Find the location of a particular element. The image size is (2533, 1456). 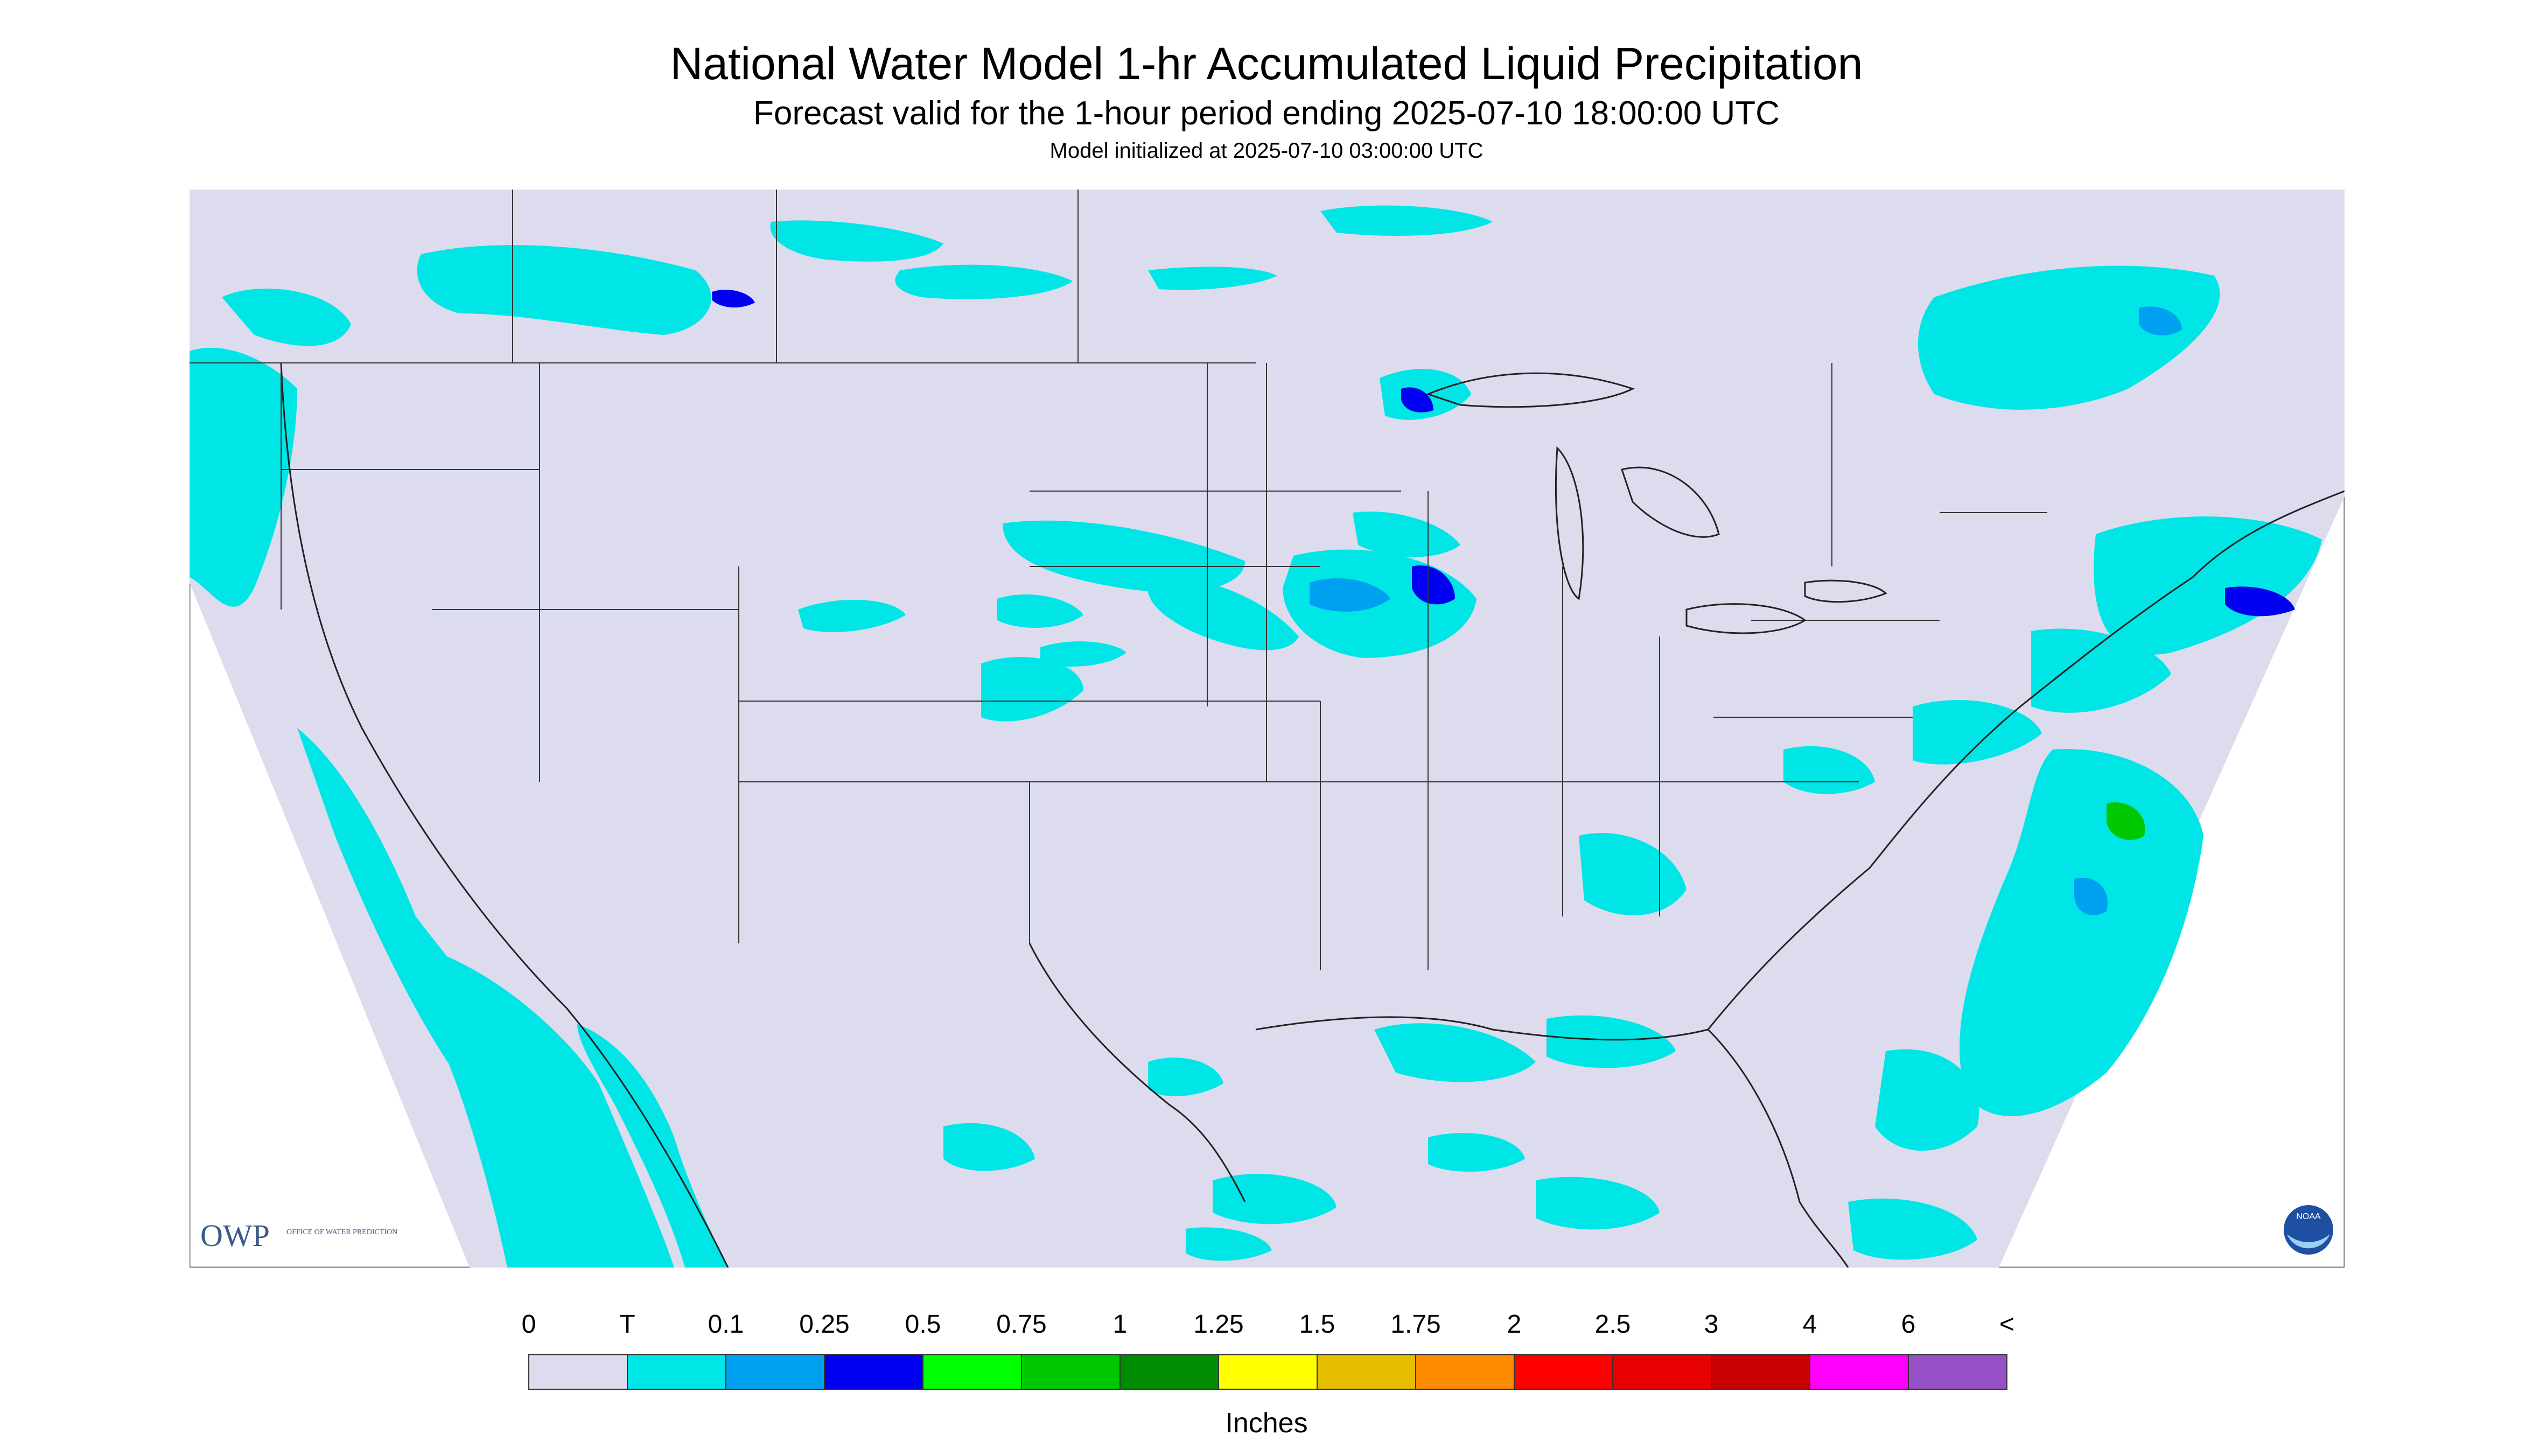

noaa-logo: NOAA is located at coordinates (2308, 1230).